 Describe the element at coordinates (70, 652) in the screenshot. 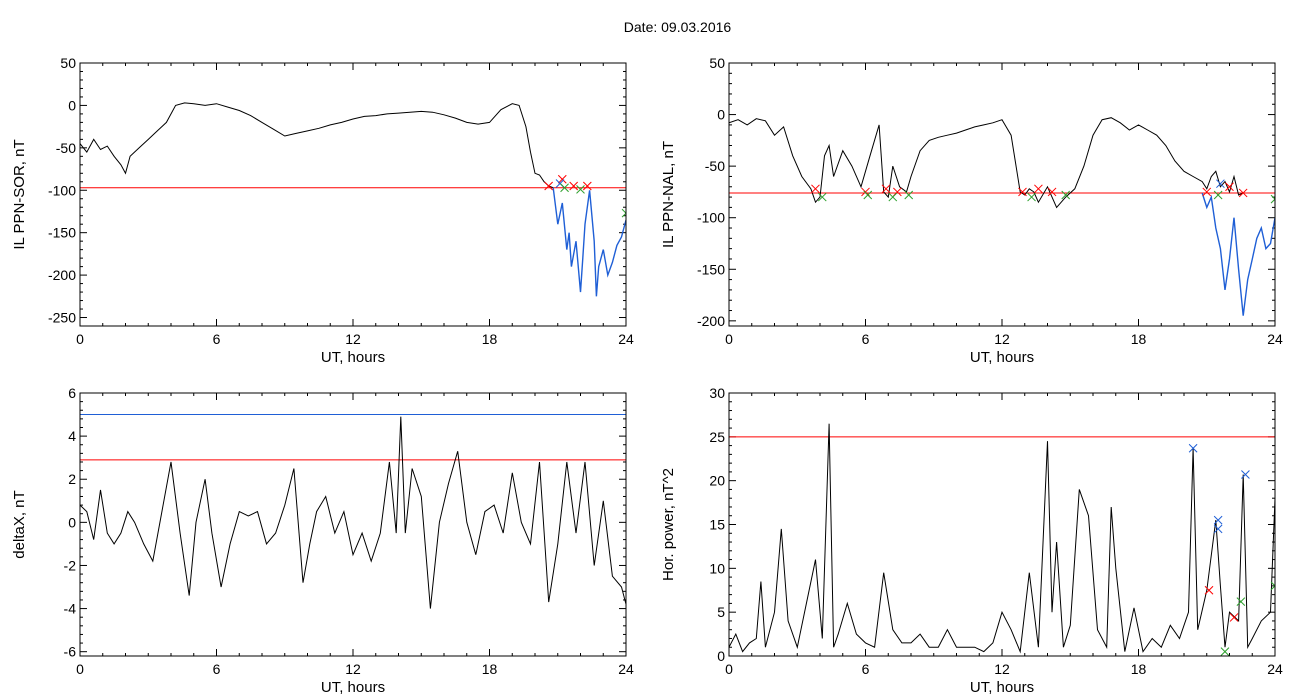

I see `y-tick-label: -6` at that location.